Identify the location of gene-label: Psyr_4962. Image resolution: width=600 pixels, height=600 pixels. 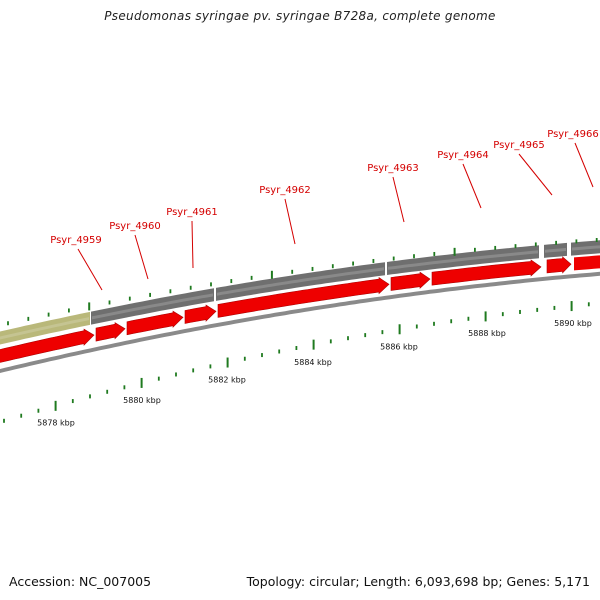
(285, 190).